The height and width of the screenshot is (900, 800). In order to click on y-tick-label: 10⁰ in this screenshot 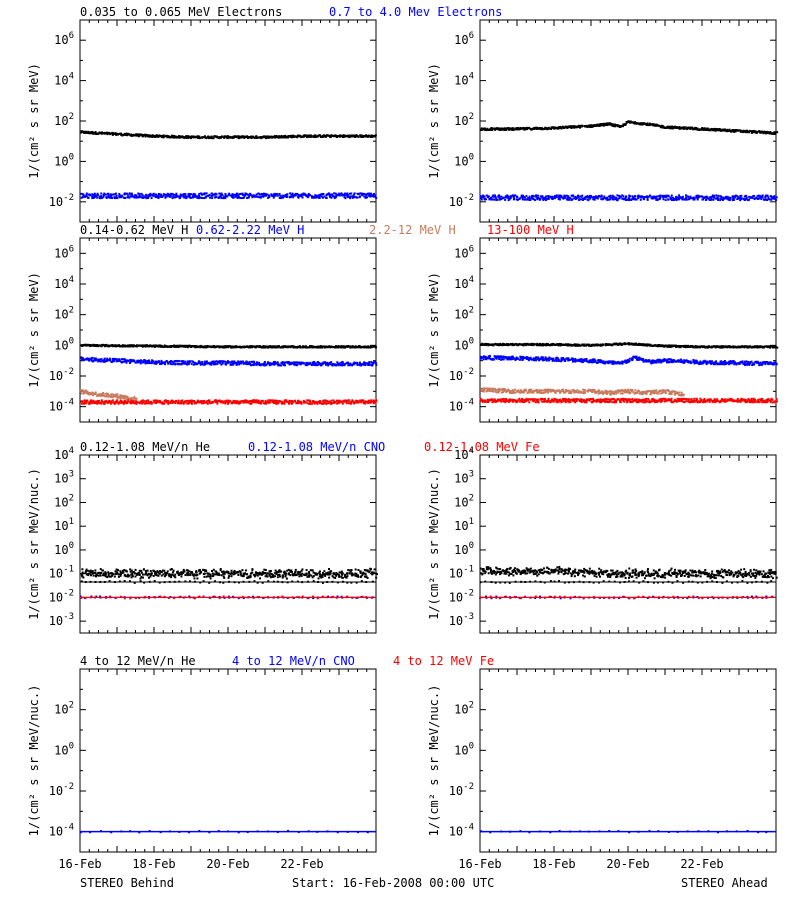, I will do `click(464, 160)`.